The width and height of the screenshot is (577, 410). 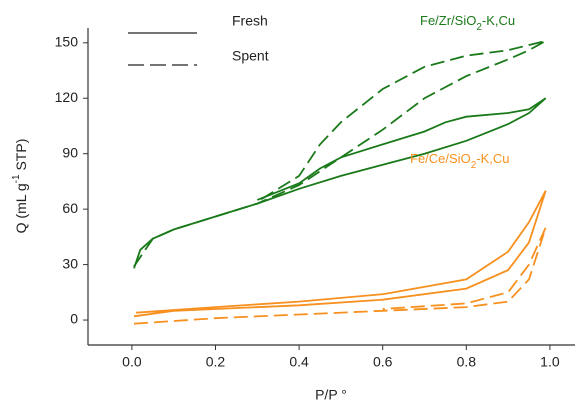 I want to click on x-tick-label: 0.2, so click(x=216, y=362).